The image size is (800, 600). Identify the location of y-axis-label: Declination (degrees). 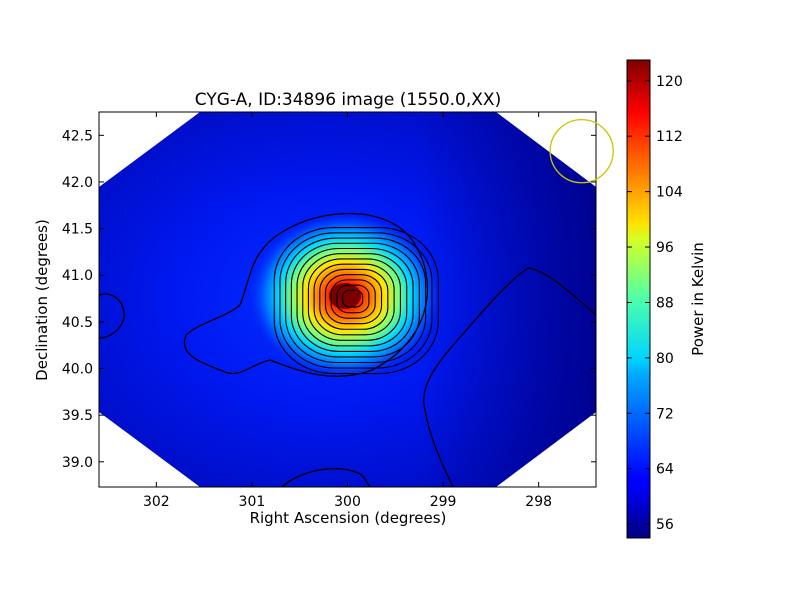
(42, 300).